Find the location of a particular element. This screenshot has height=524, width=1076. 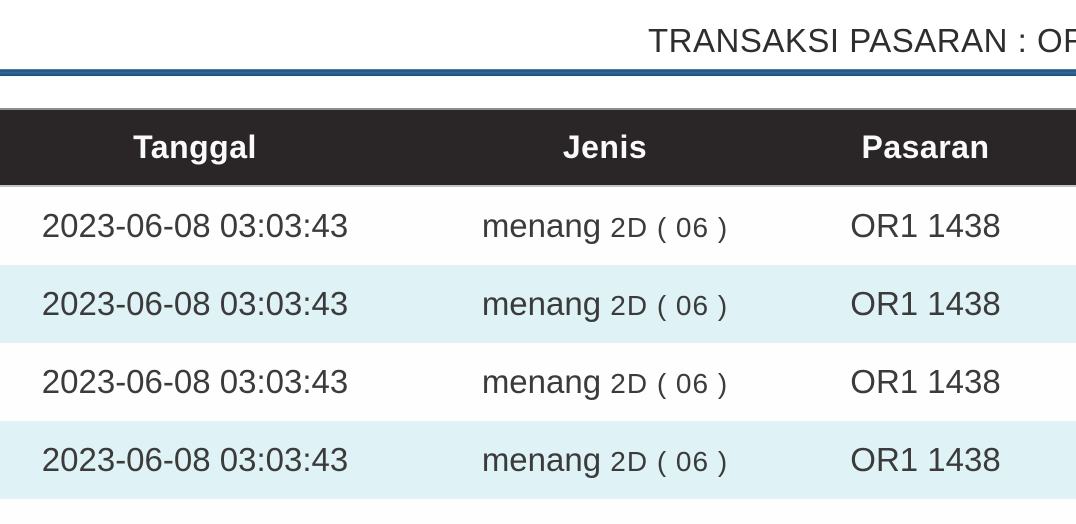

title-divider is located at coordinates (538, 72).